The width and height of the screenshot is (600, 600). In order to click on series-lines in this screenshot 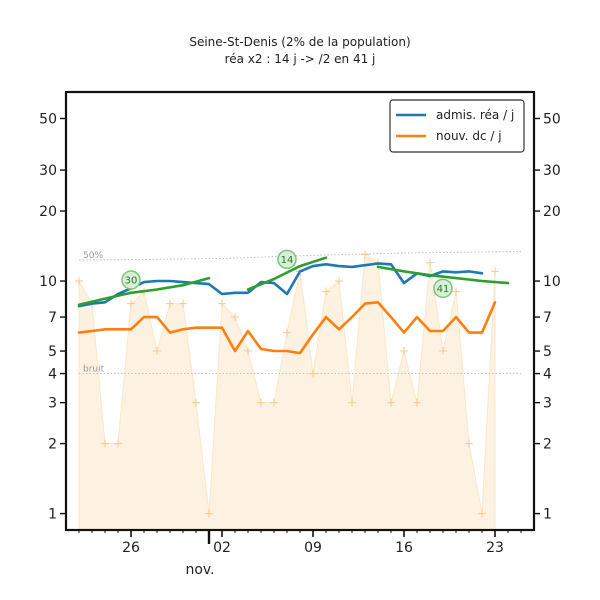, I will do `click(293, 305)`.